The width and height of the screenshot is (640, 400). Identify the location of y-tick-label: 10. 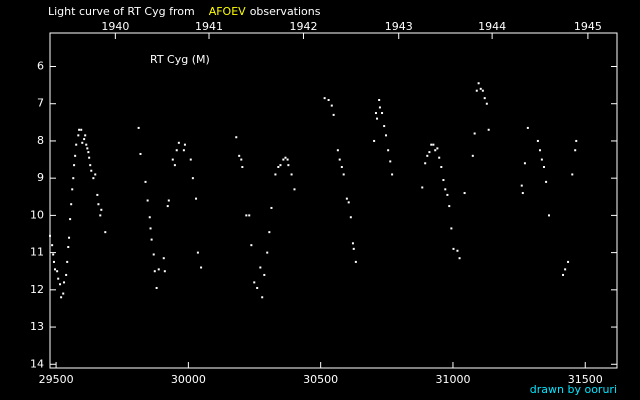
(37, 214).